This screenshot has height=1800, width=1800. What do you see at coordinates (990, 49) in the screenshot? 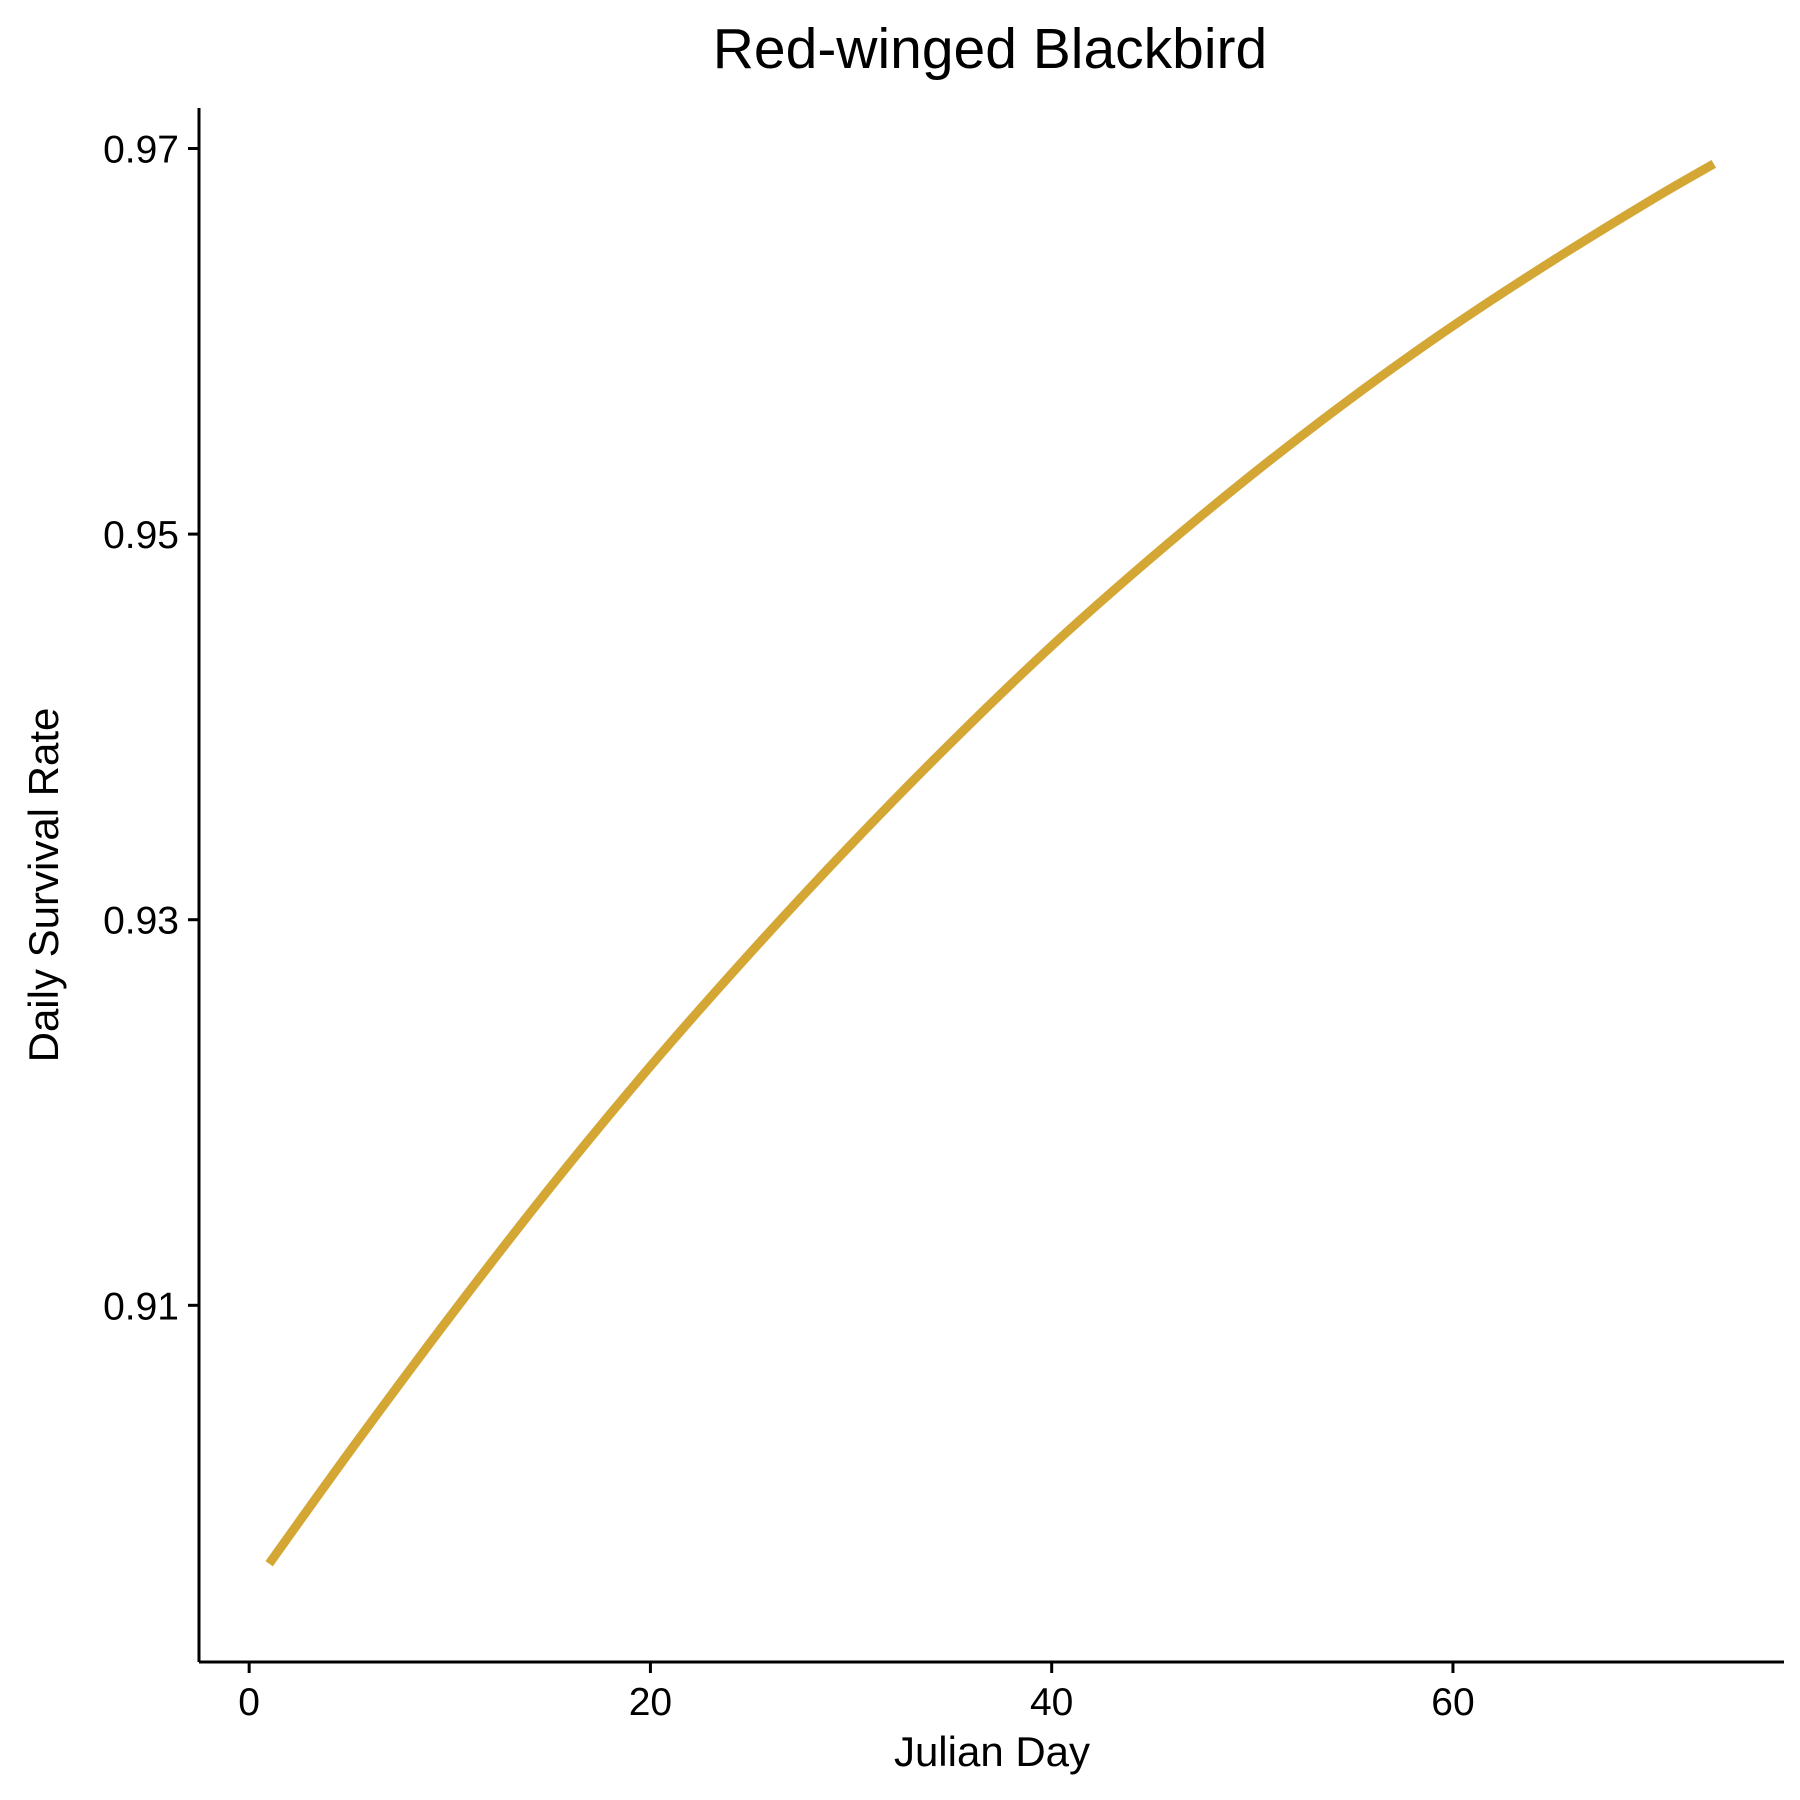
I see `chart-title: Red-winged Blackbird` at bounding box center [990, 49].